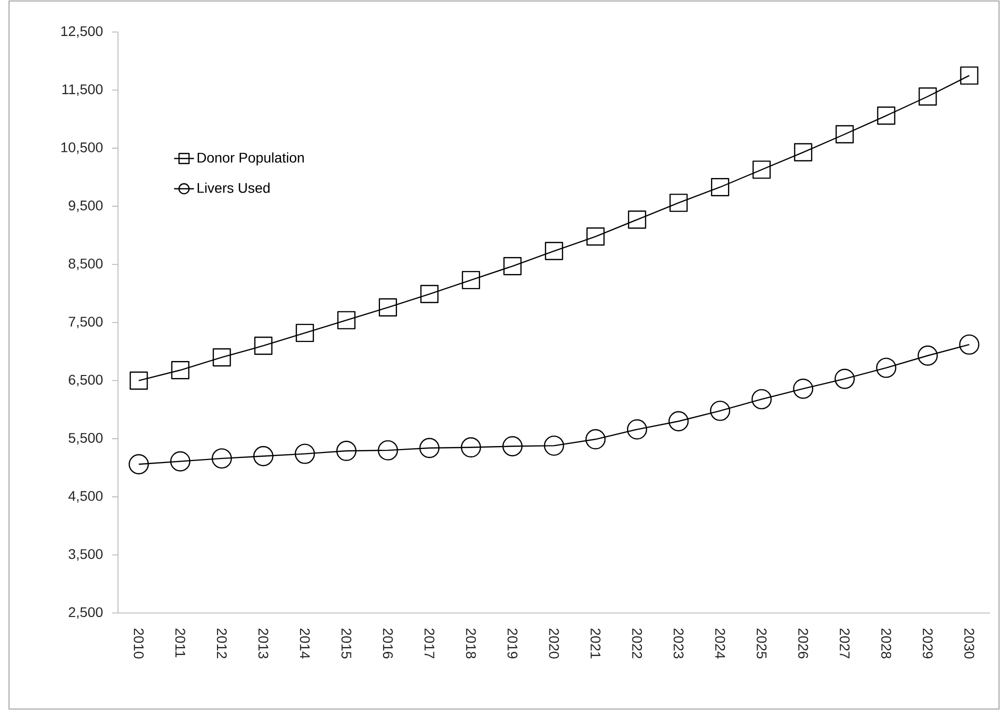 The height and width of the screenshot is (710, 1000). What do you see at coordinates (85, 206) in the screenshot?
I see `y-tick-label: 9,500` at bounding box center [85, 206].